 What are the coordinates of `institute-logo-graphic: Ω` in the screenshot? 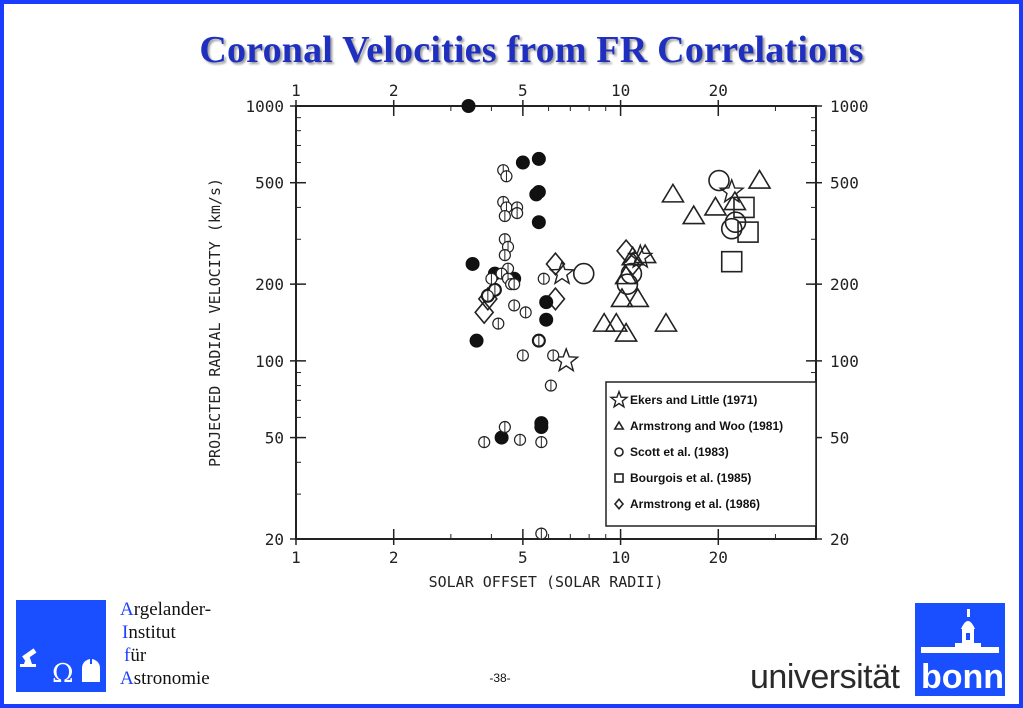 It's located at (60, 668).